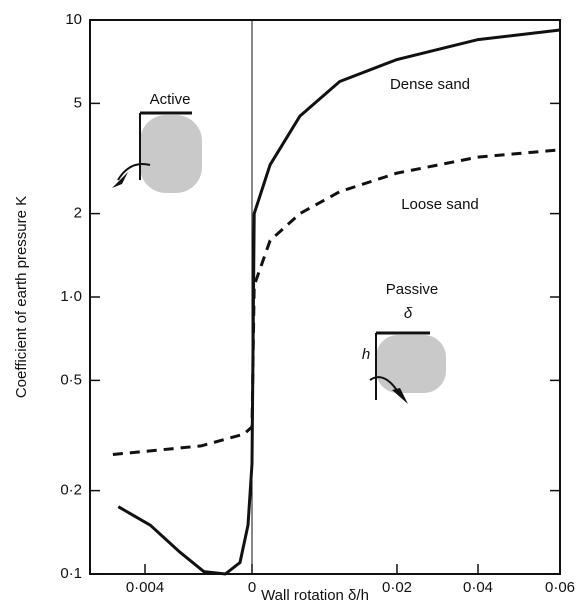  Describe the element at coordinates (71, 379) in the screenshot. I see `y-tick-label: 0·5` at that location.